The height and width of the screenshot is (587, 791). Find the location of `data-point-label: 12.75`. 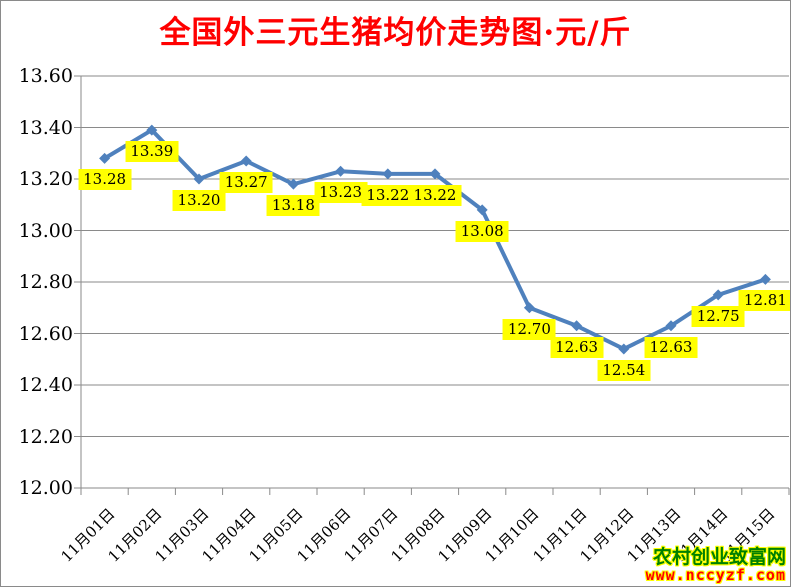

data-point-label: 12.75 is located at coordinates (718, 316).